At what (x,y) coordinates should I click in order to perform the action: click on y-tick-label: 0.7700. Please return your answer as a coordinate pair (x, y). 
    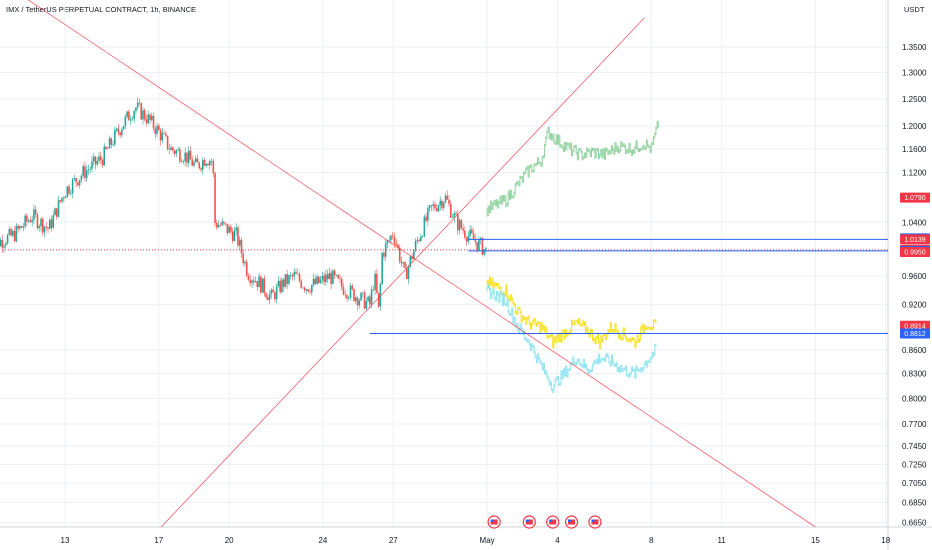
    Looking at the image, I should click on (914, 424).